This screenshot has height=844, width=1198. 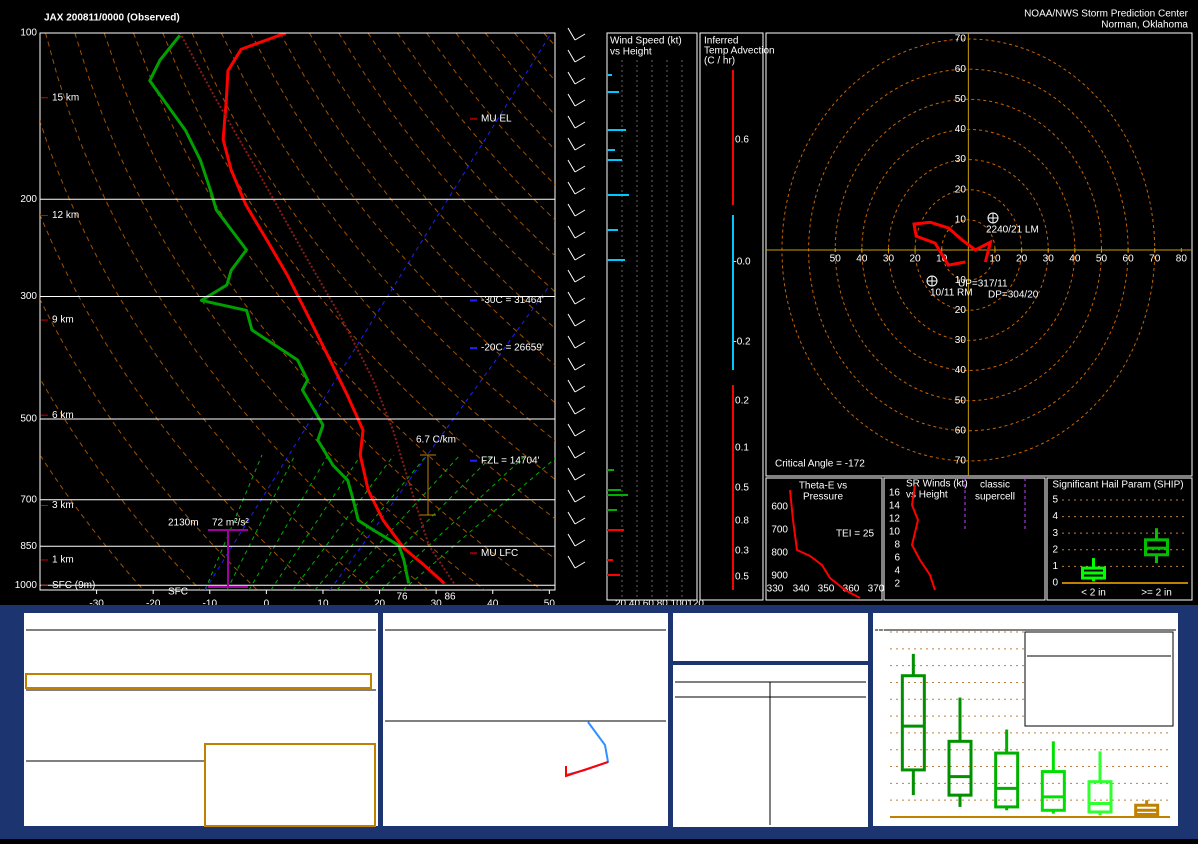 I want to click on category-label: EF2, so click(x=1006, y=823).